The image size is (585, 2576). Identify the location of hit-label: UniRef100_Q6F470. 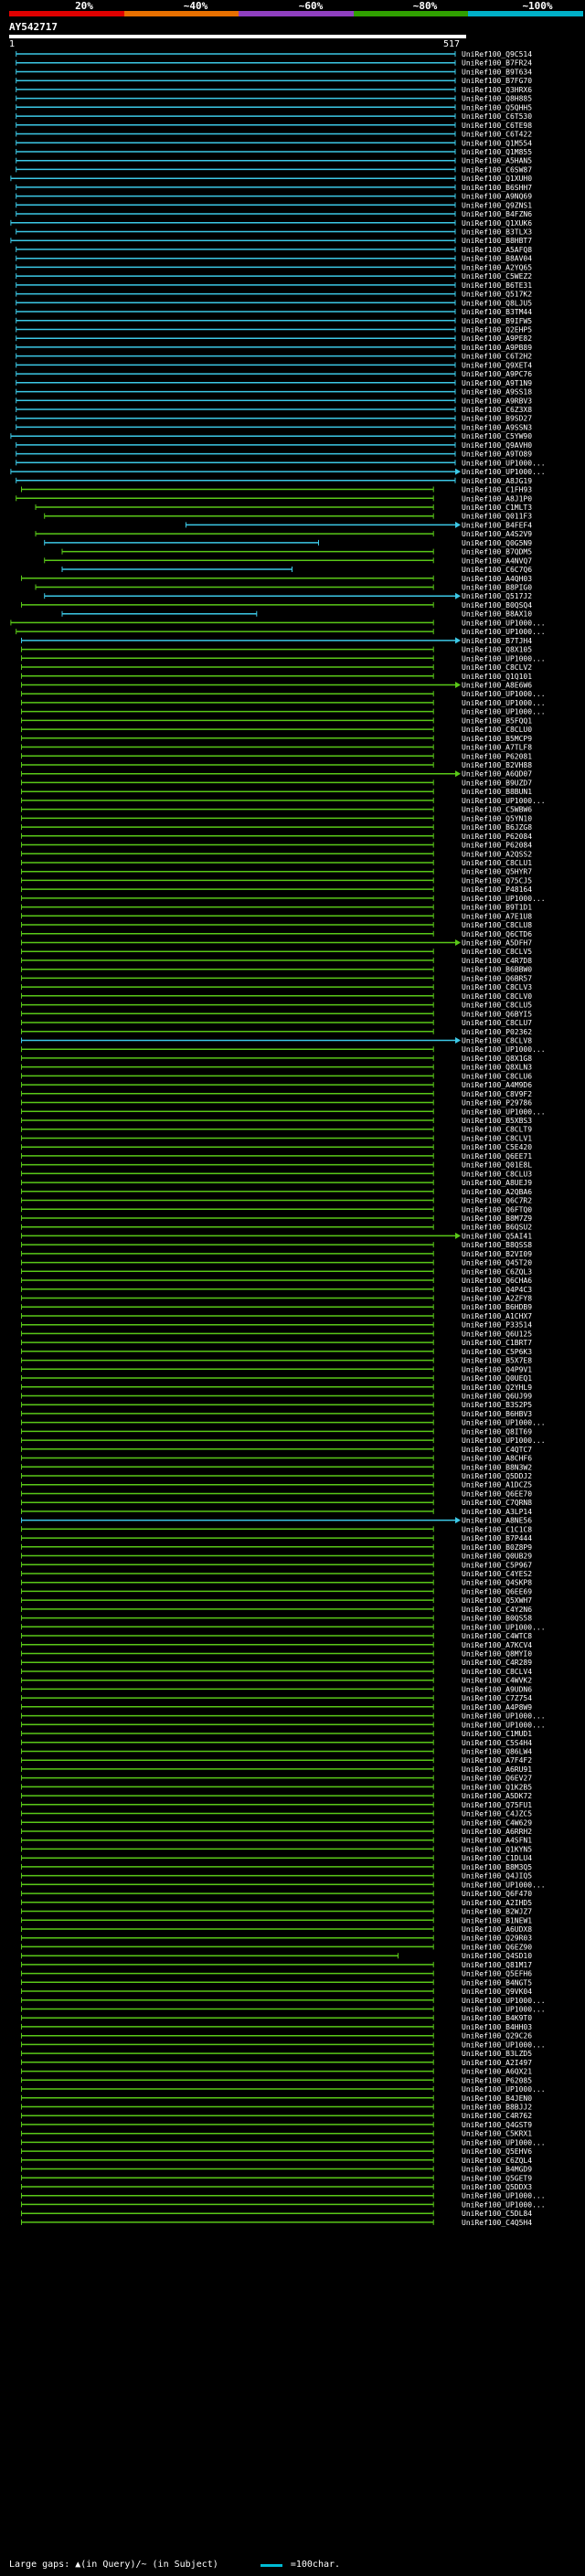
(497, 1894).